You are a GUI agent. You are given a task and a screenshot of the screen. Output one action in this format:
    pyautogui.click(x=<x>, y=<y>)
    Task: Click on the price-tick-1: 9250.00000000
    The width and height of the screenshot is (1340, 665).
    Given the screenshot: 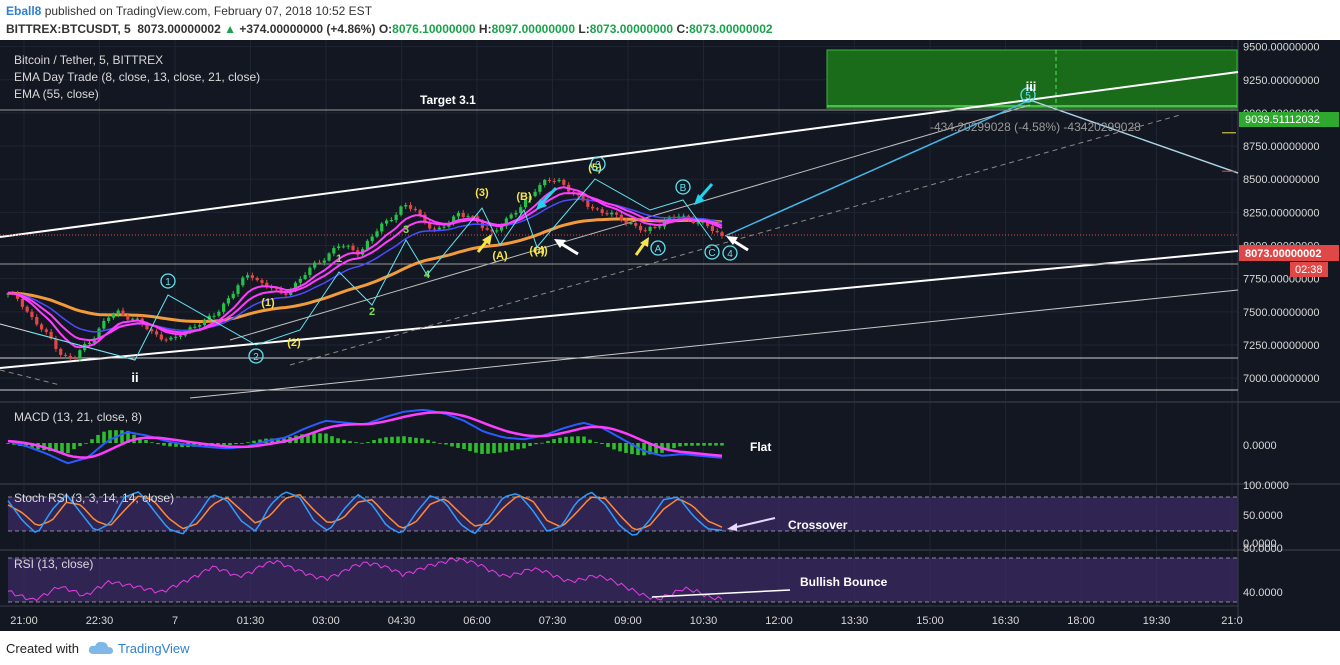 What is the action you would take?
    pyautogui.click(x=1281, y=81)
    